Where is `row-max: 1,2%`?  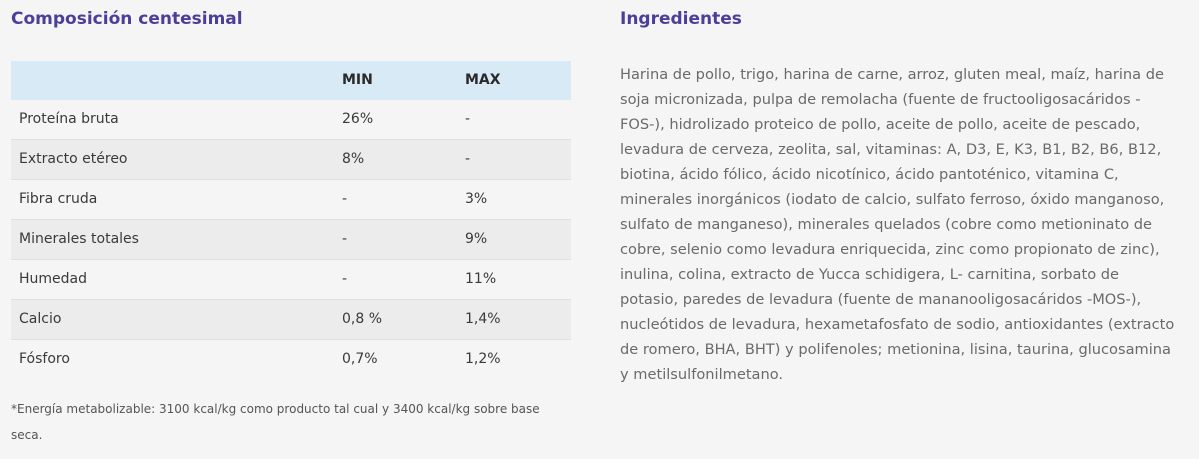
row-max: 1,2% is located at coordinates (483, 359).